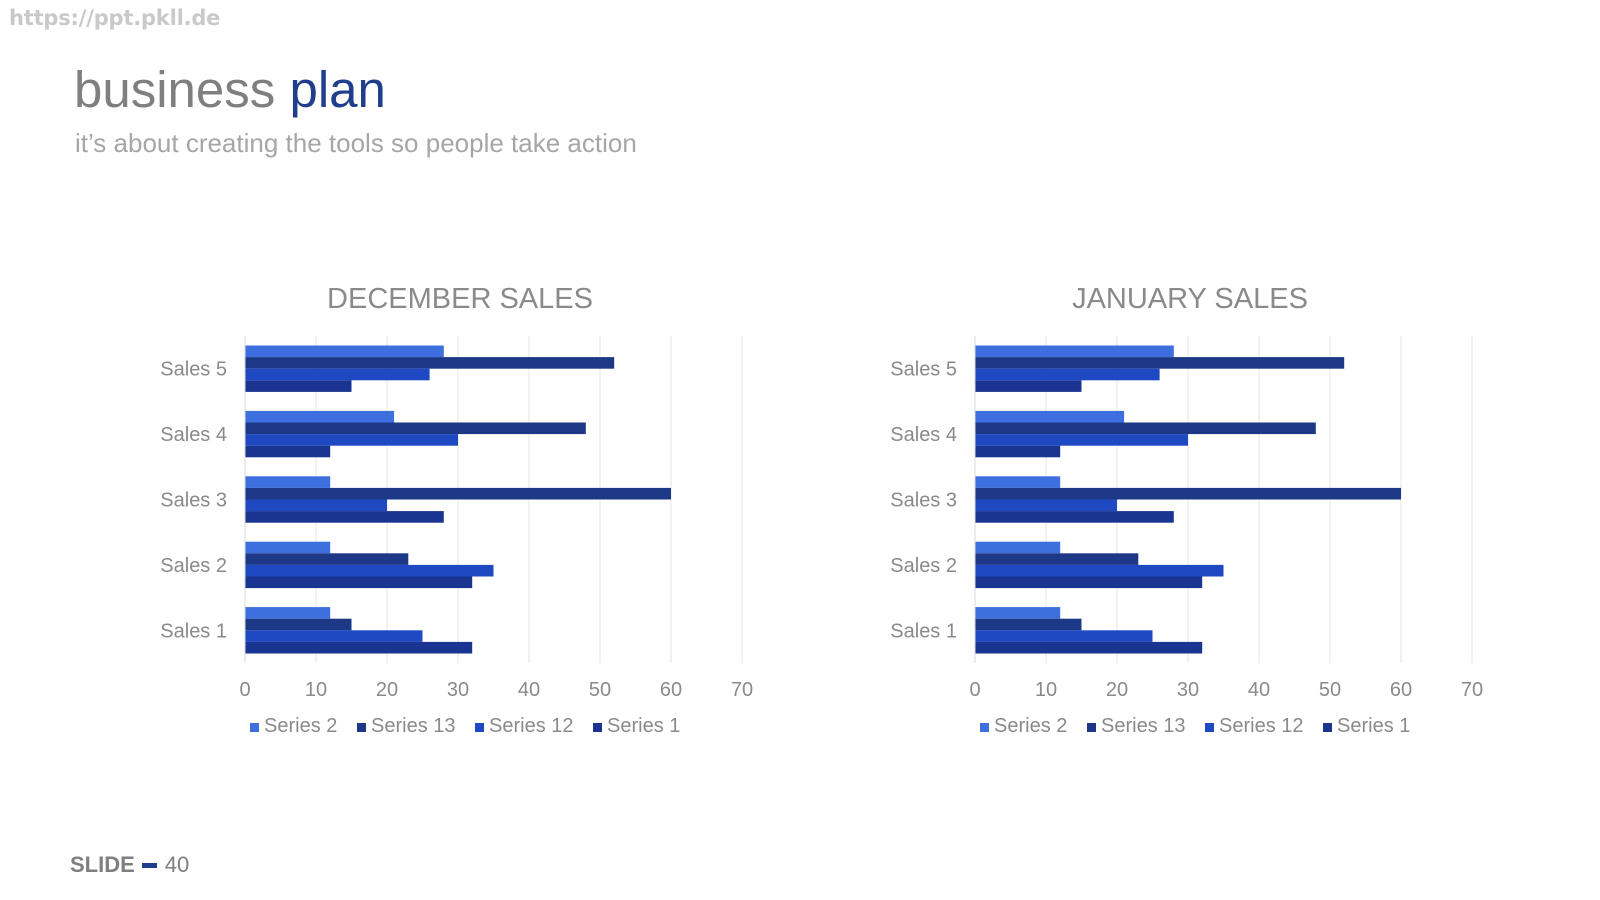  Describe the element at coordinates (1190, 299) in the screenshot. I see `january-sales-chart-title: JANUARY SALES` at that location.